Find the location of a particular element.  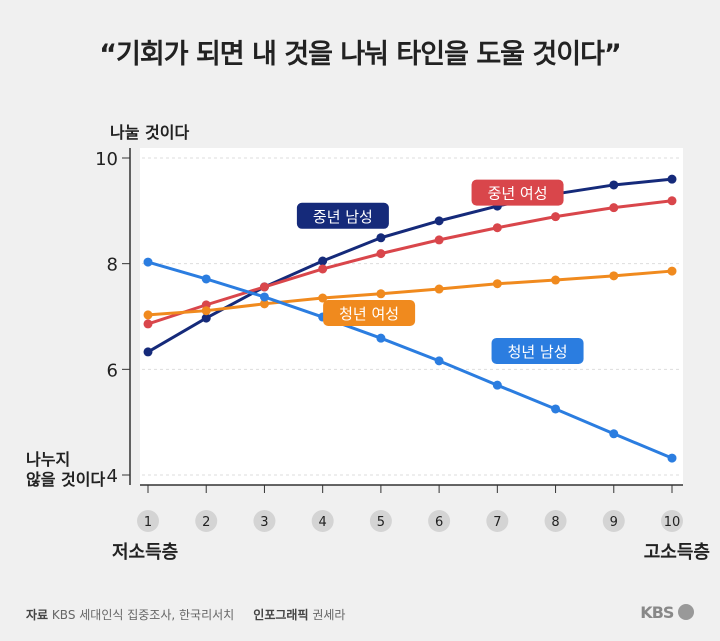

x-tick-label: 10 is located at coordinates (672, 522).